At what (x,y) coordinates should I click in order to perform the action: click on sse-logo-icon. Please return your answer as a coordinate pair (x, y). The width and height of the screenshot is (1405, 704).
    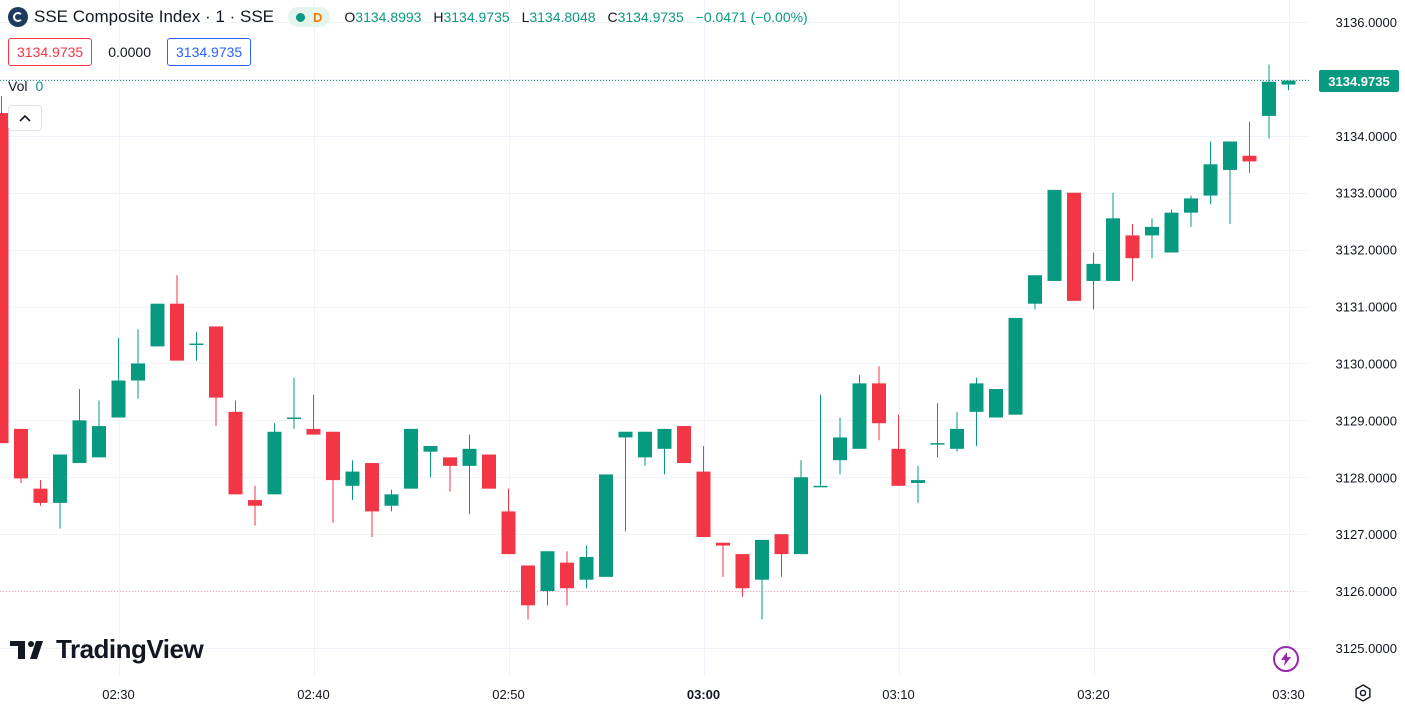
    Looking at the image, I should click on (18, 17).